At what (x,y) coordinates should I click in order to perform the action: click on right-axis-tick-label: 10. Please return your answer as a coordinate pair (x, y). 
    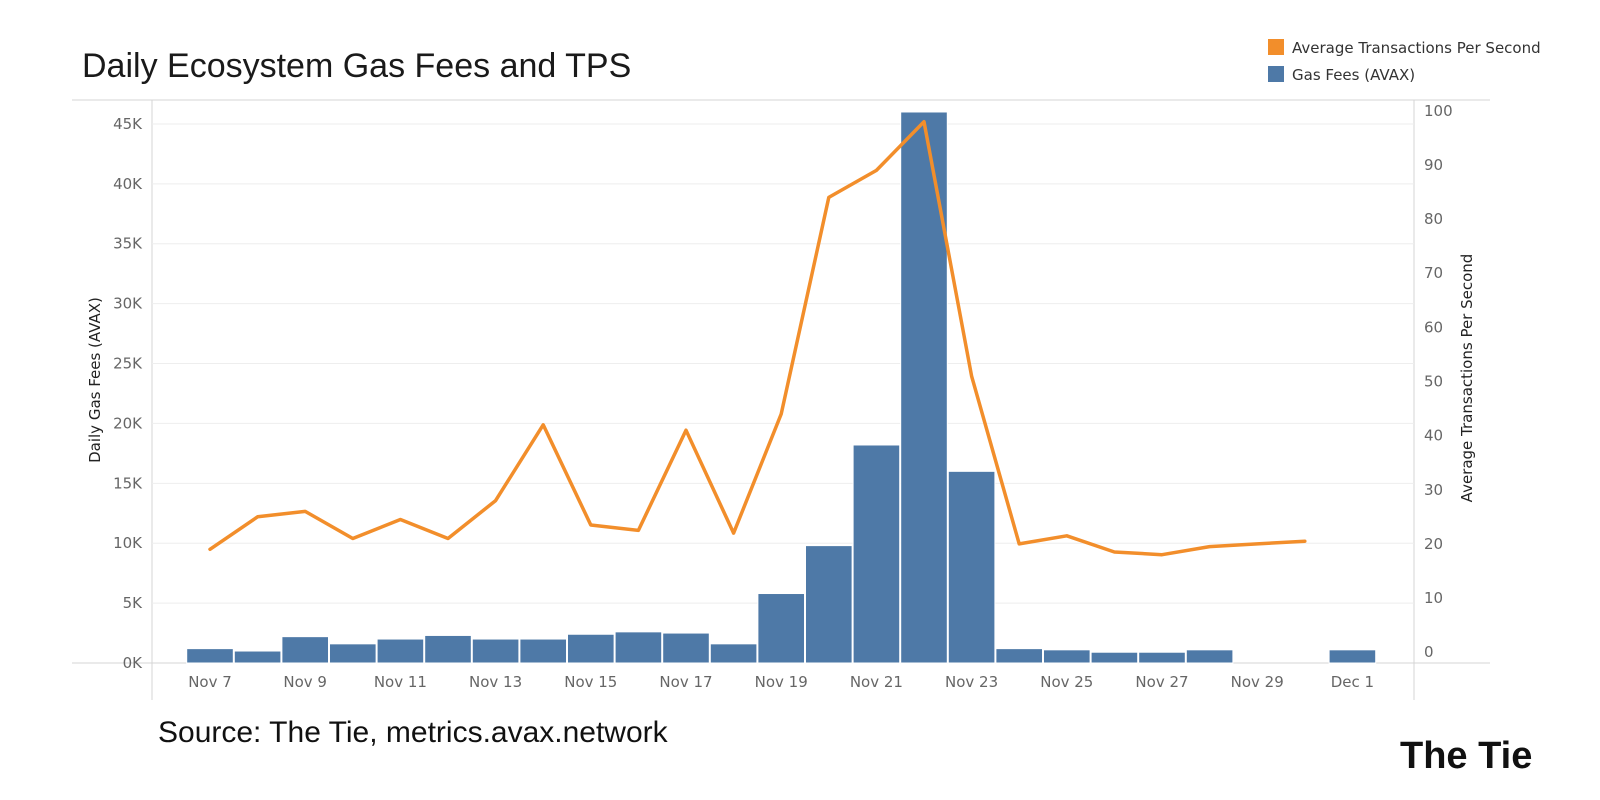
    Looking at the image, I should click on (1433, 598).